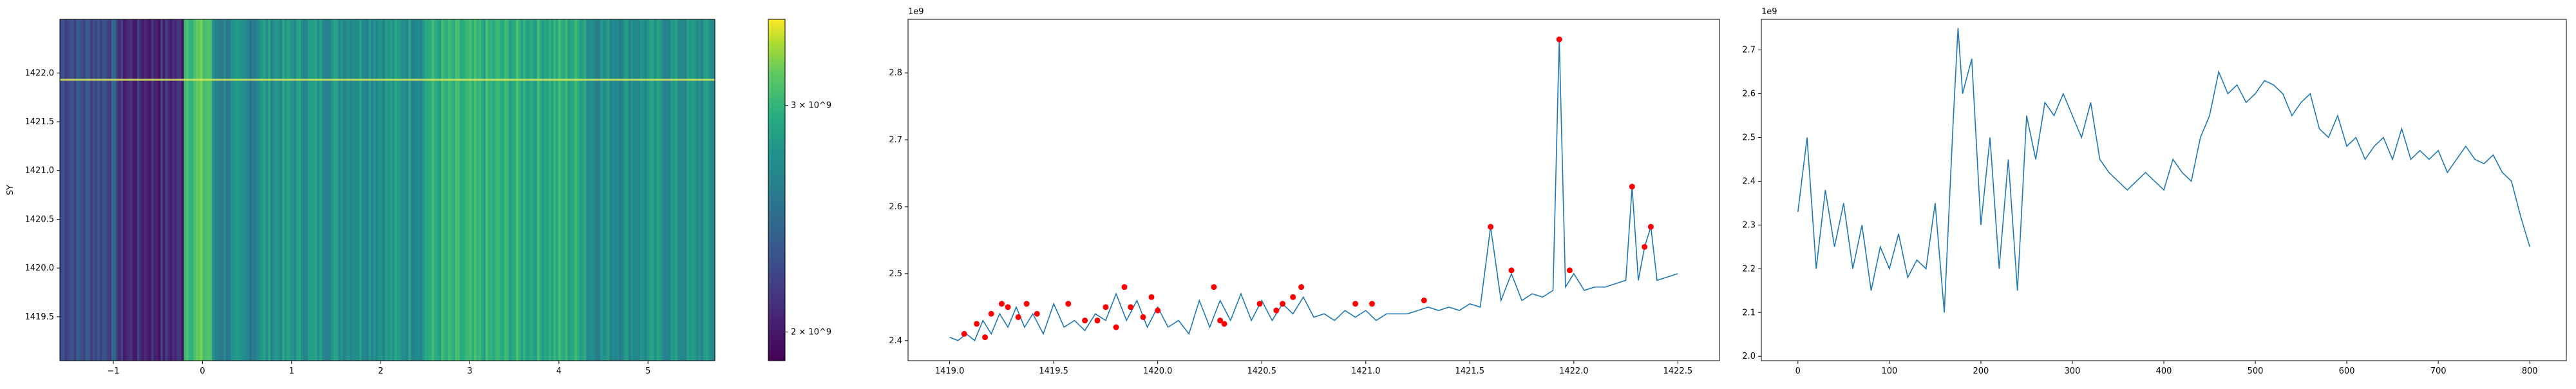  I want to click on heatmap-x-tick-label: 3, so click(469, 371).